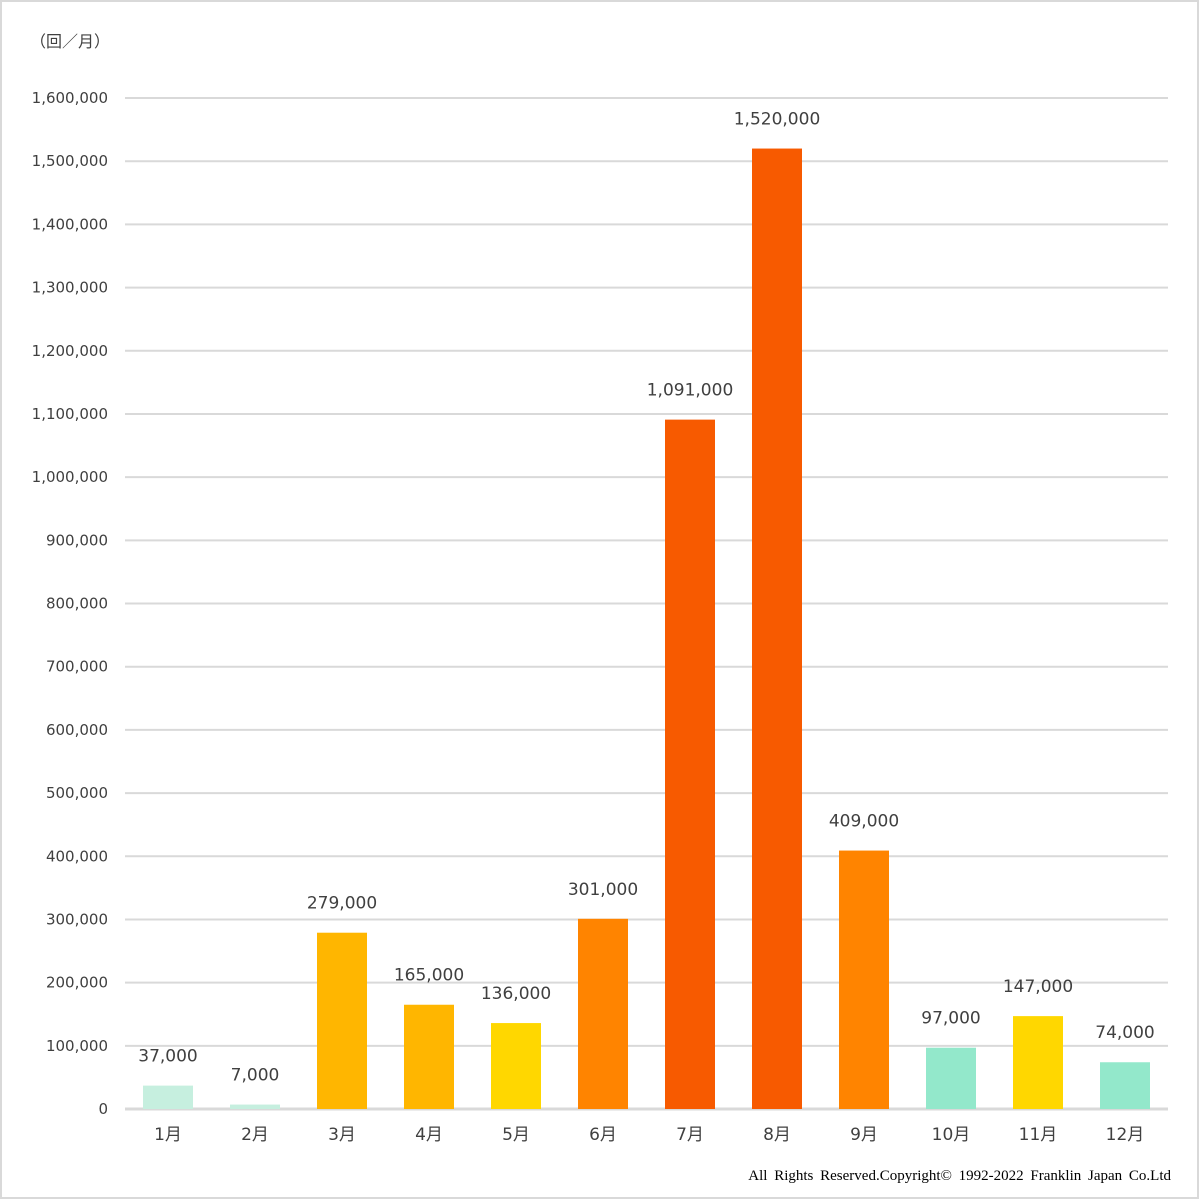 The height and width of the screenshot is (1199, 1199). I want to click on y-tick-label: 700,000, so click(77, 667).